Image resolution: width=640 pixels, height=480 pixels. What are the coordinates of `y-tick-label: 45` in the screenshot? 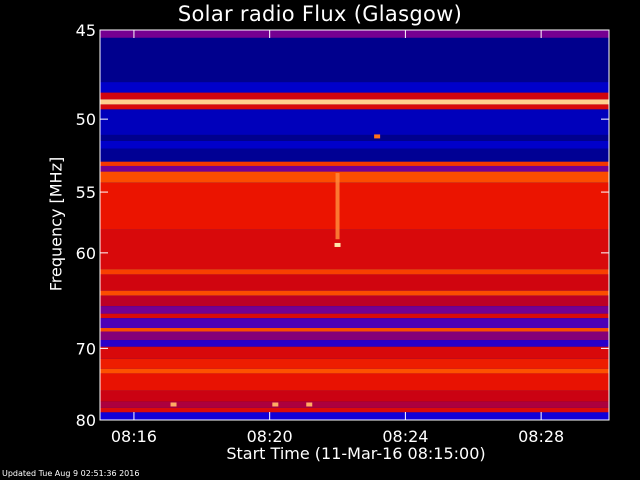 It's located at (86, 30).